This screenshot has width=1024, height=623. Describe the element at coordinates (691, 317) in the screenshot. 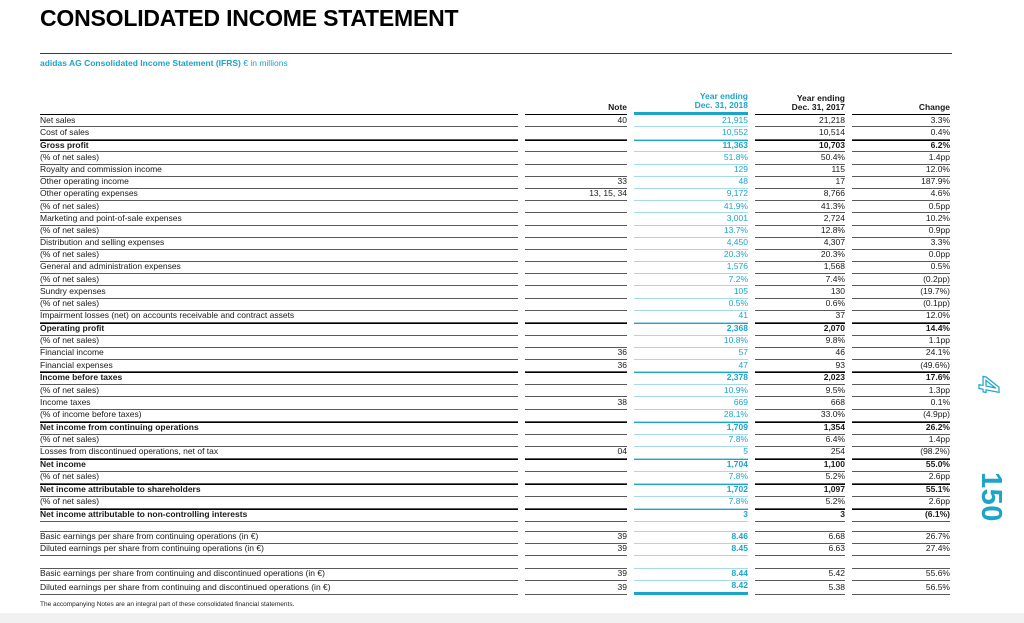

I see `value-2018: 41` at that location.